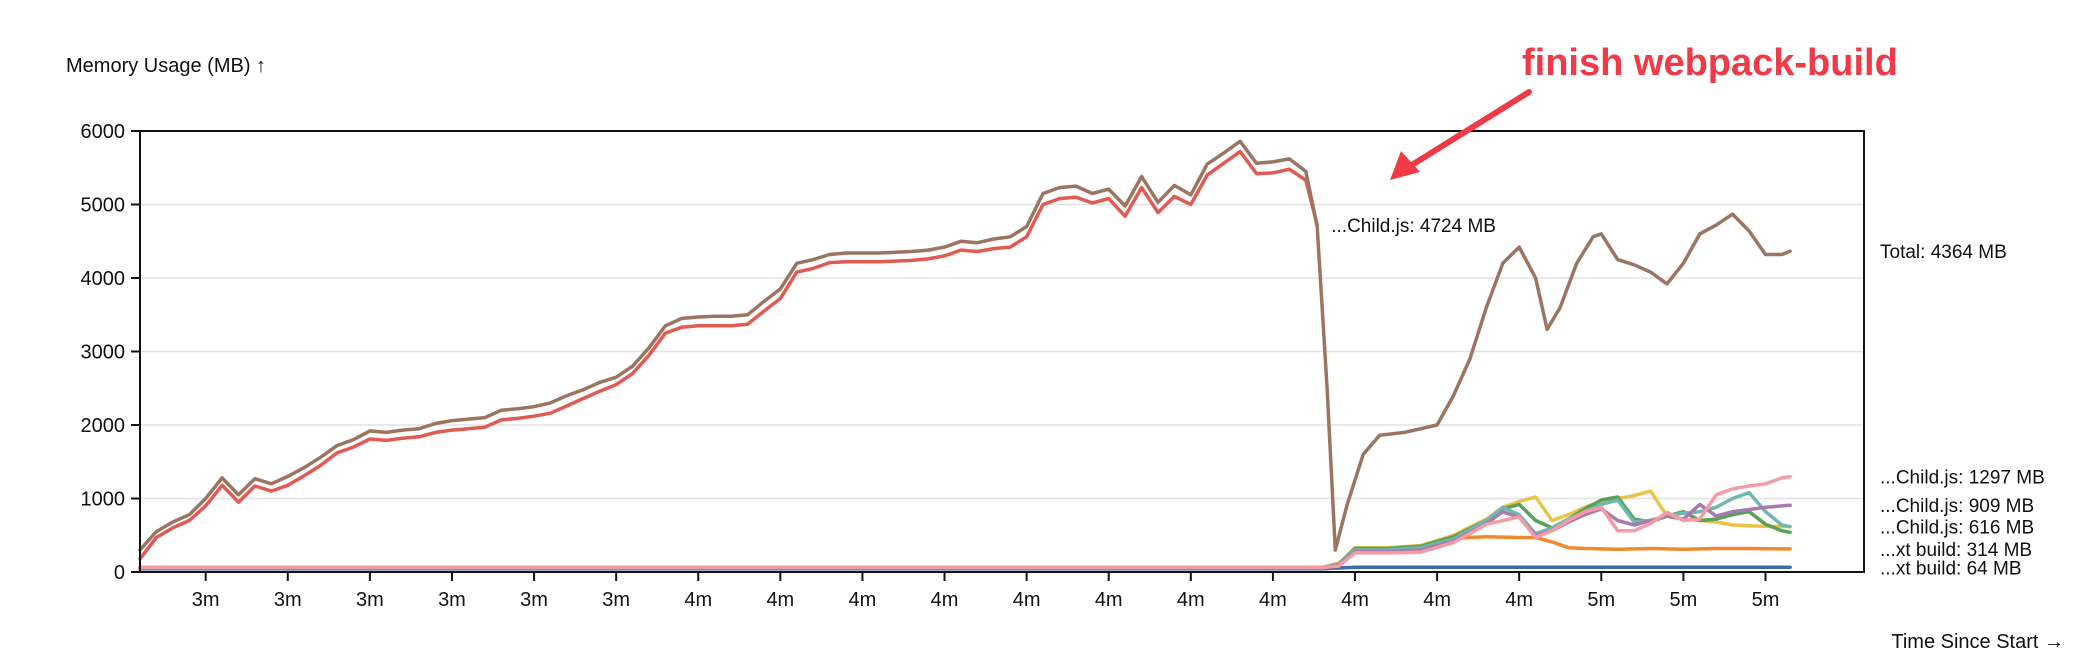  What do you see at coordinates (119, 573) in the screenshot?
I see `y-tick-label: 0` at bounding box center [119, 573].